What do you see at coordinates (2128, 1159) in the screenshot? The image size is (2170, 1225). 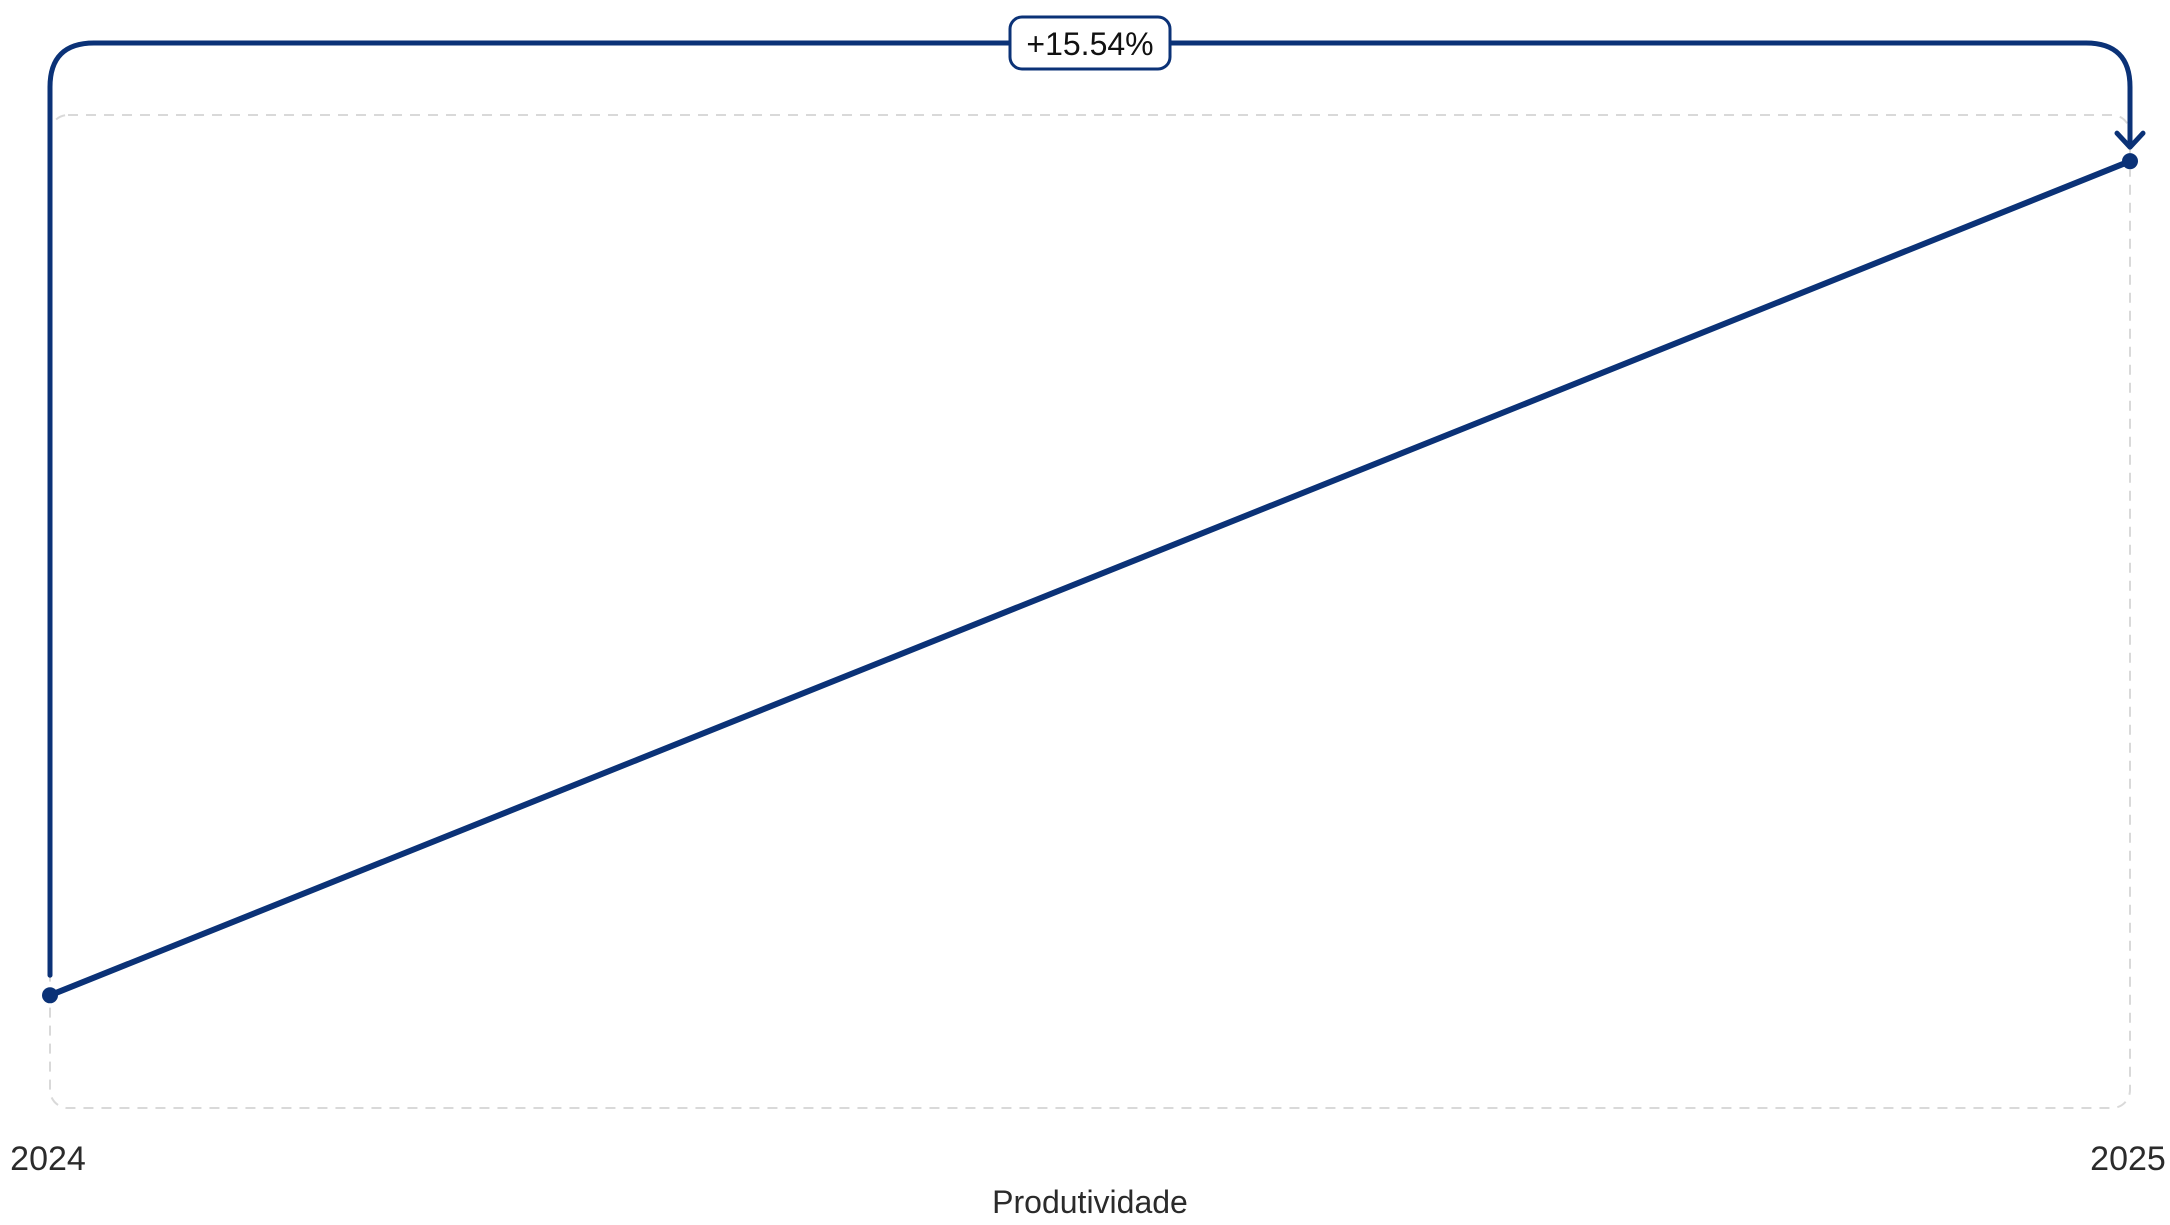 I see `x-tick-label-2025: 2025` at bounding box center [2128, 1159].